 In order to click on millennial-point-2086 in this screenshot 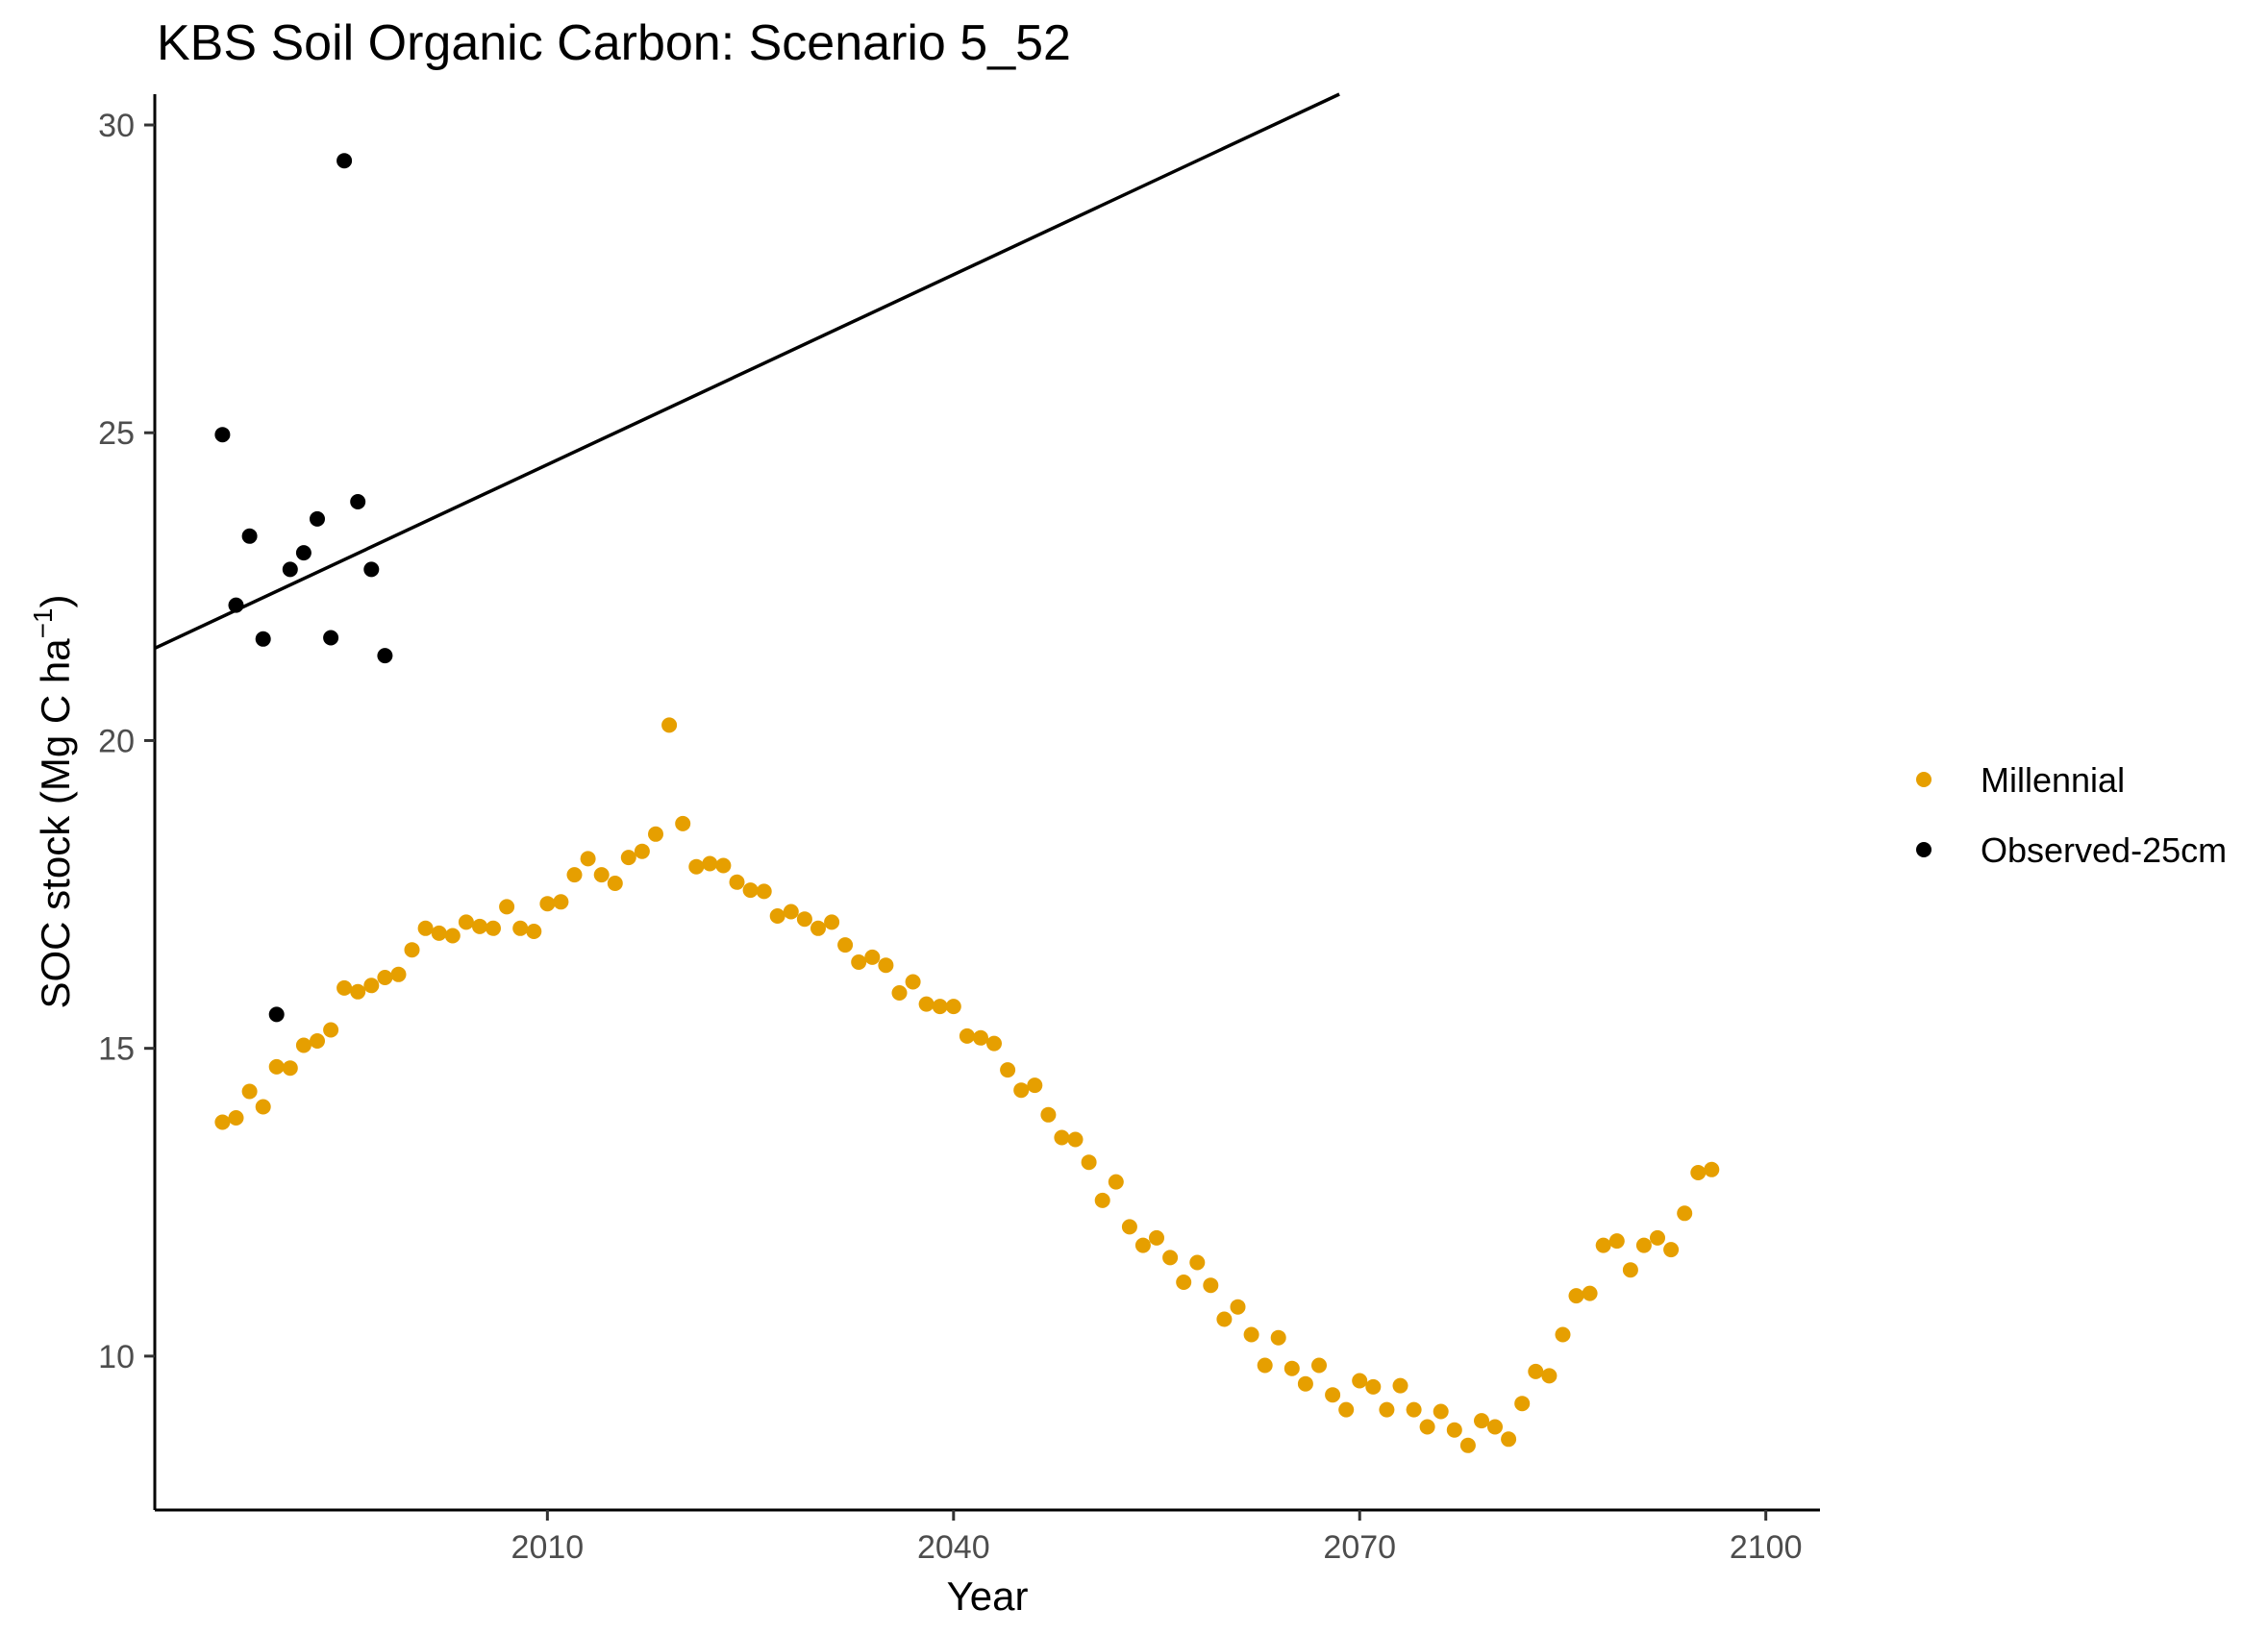, I will do `click(1576, 1296)`.